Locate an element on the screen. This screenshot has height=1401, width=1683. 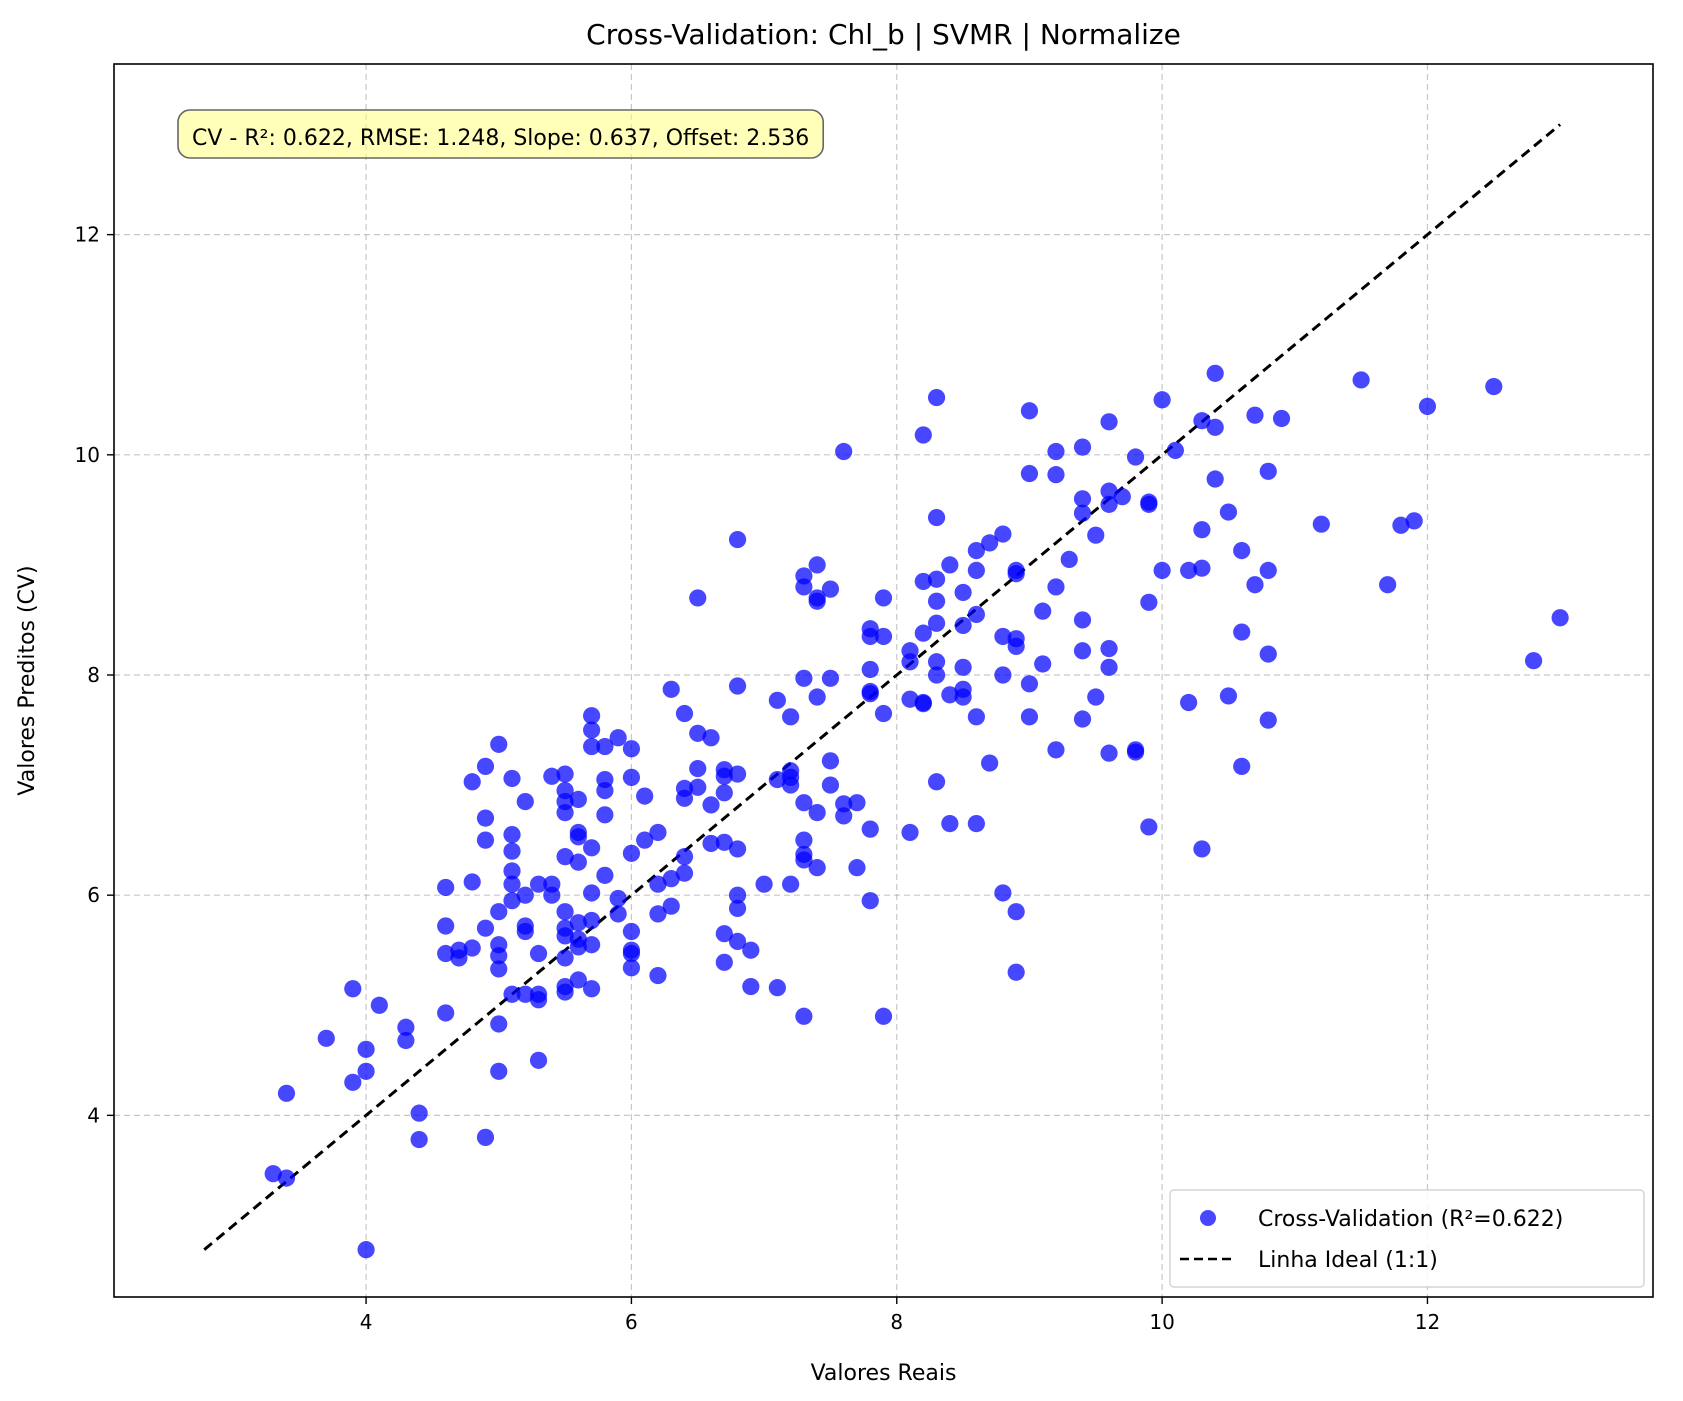
y-tick-label: 8 is located at coordinates (93, 675).